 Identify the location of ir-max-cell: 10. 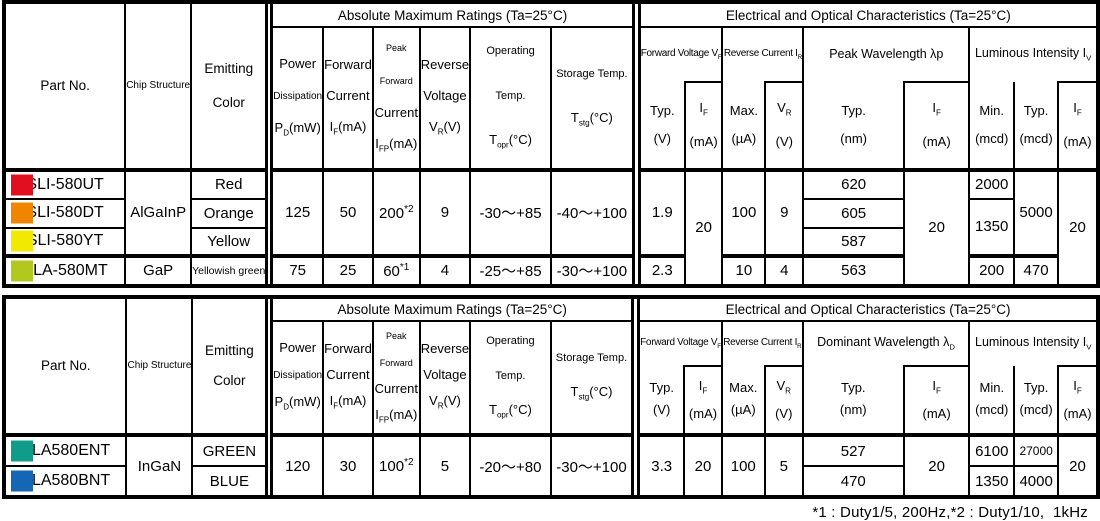
(744, 270).